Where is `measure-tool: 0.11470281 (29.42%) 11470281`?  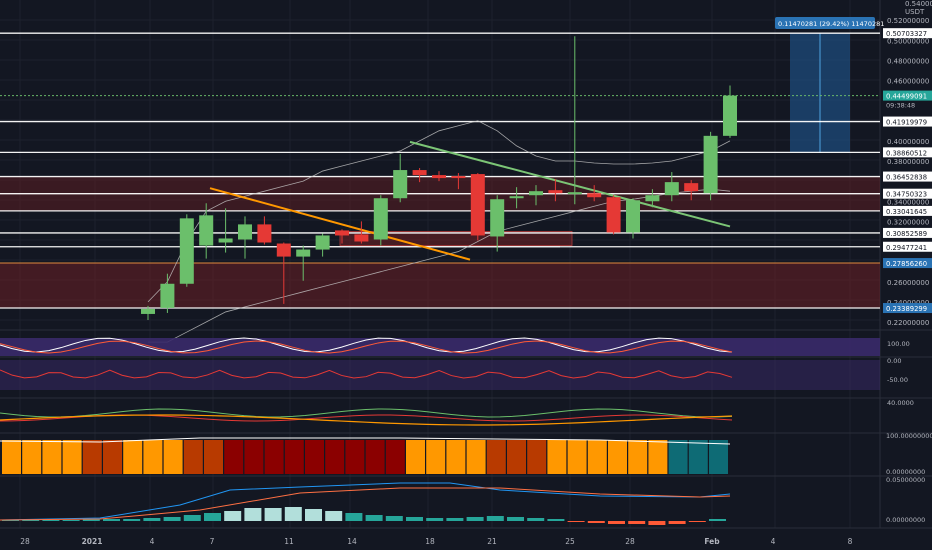
measure-tool: 0.11470281 (29.42%) 11470281 is located at coordinates (829, 85).